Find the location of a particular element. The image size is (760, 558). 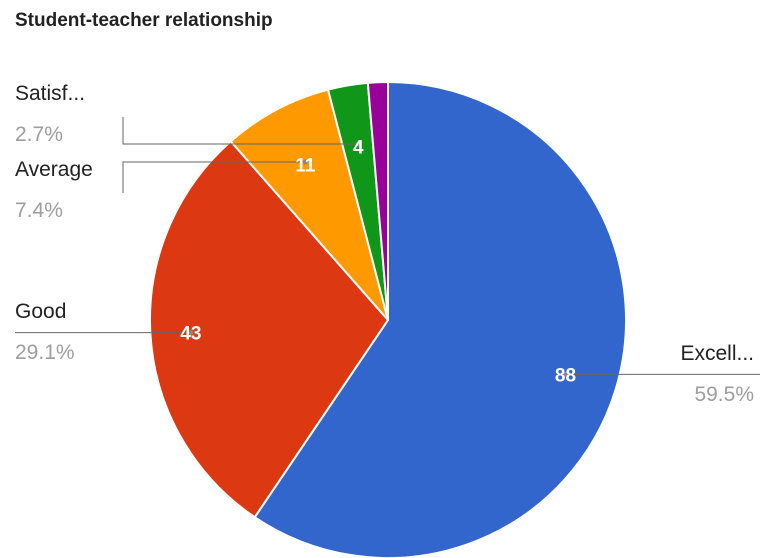

label-percent-good: 29.1% is located at coordinates (45, 352).